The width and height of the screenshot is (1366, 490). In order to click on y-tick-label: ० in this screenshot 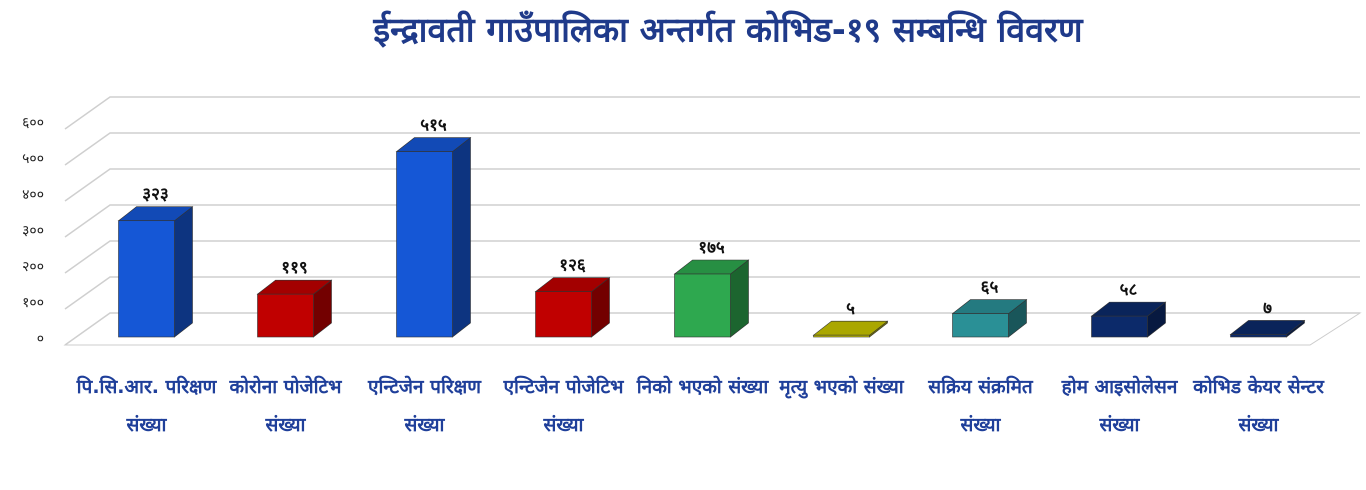, I will do `click(40, 339)`.